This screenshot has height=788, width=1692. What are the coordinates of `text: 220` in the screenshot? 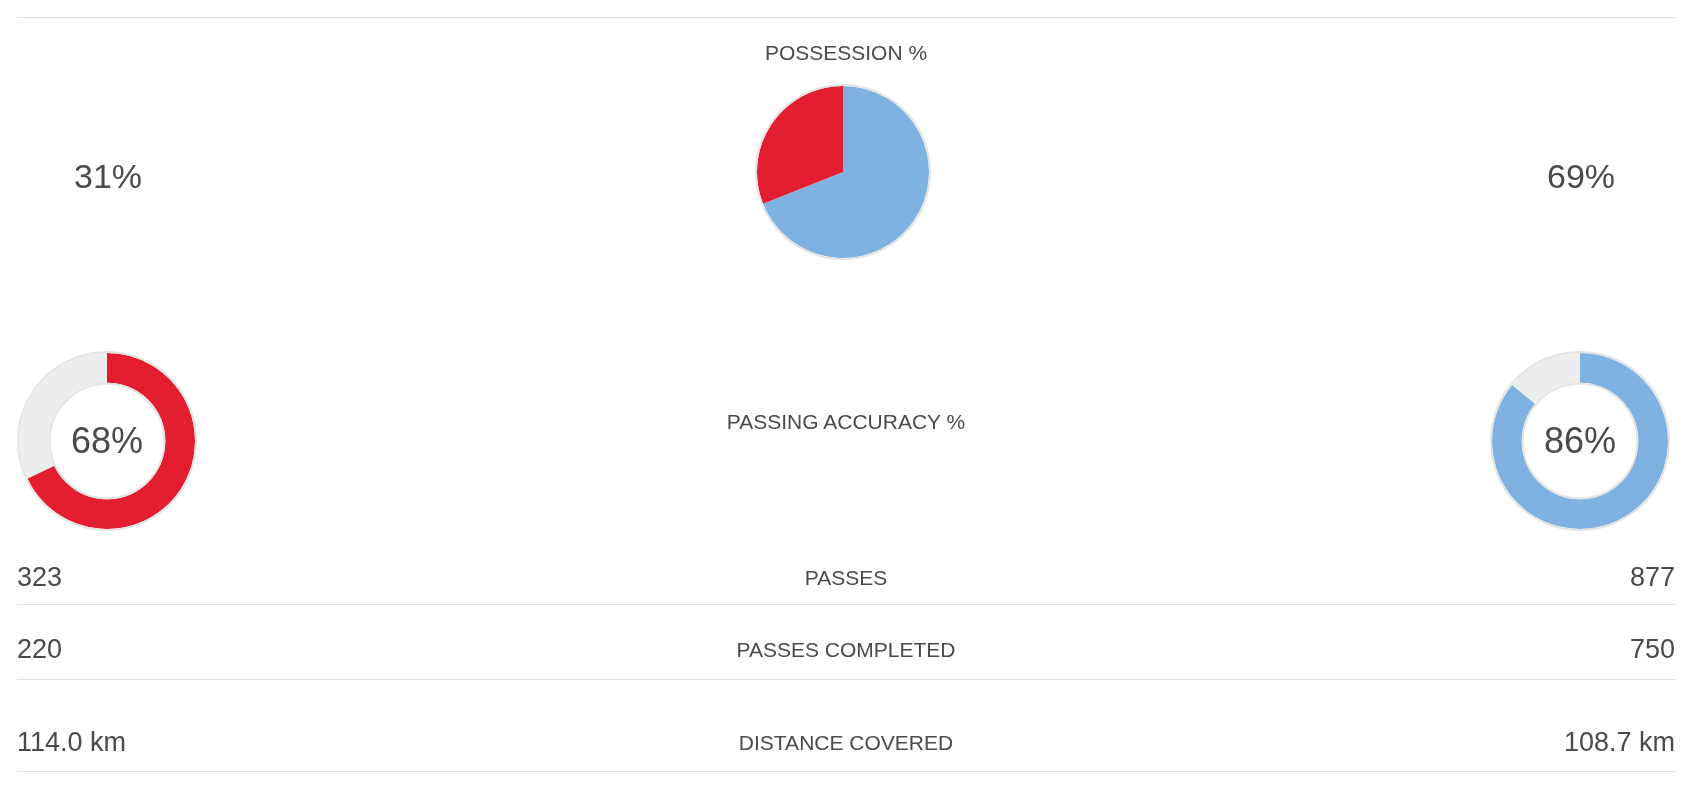 It's located at (40, 648).